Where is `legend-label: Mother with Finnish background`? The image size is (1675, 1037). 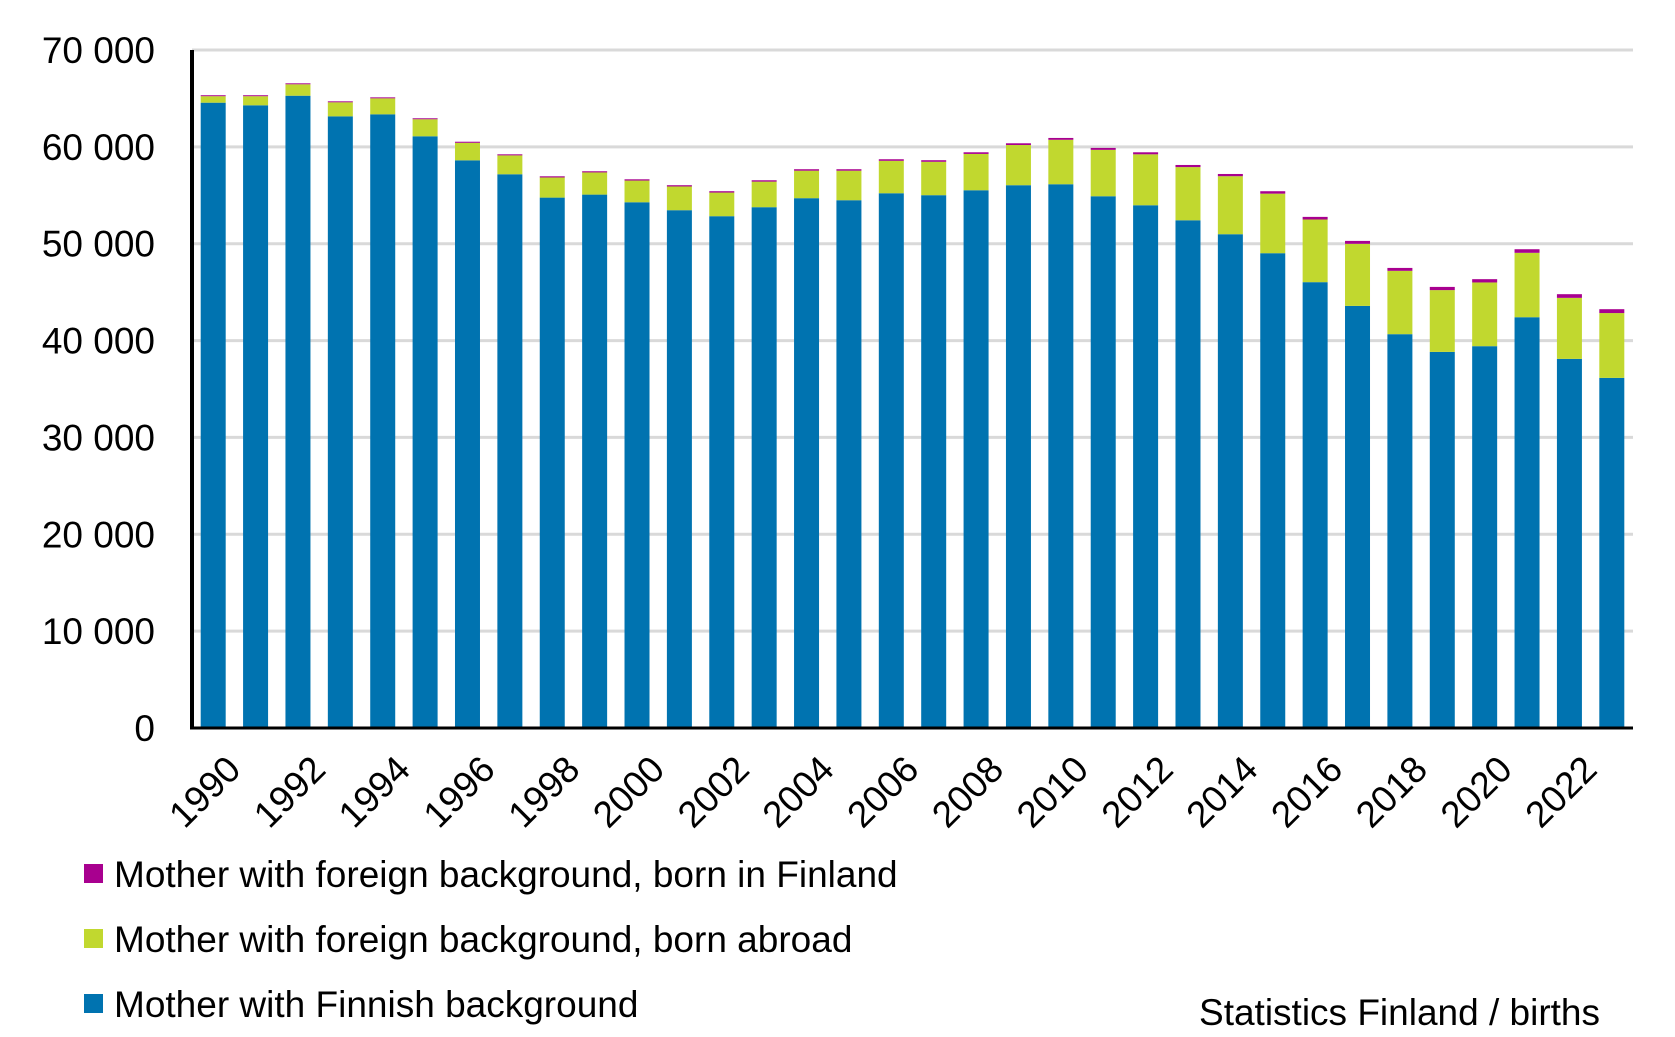 legend-label: Mother with Finnish background is located at coordinates (376, 1004).